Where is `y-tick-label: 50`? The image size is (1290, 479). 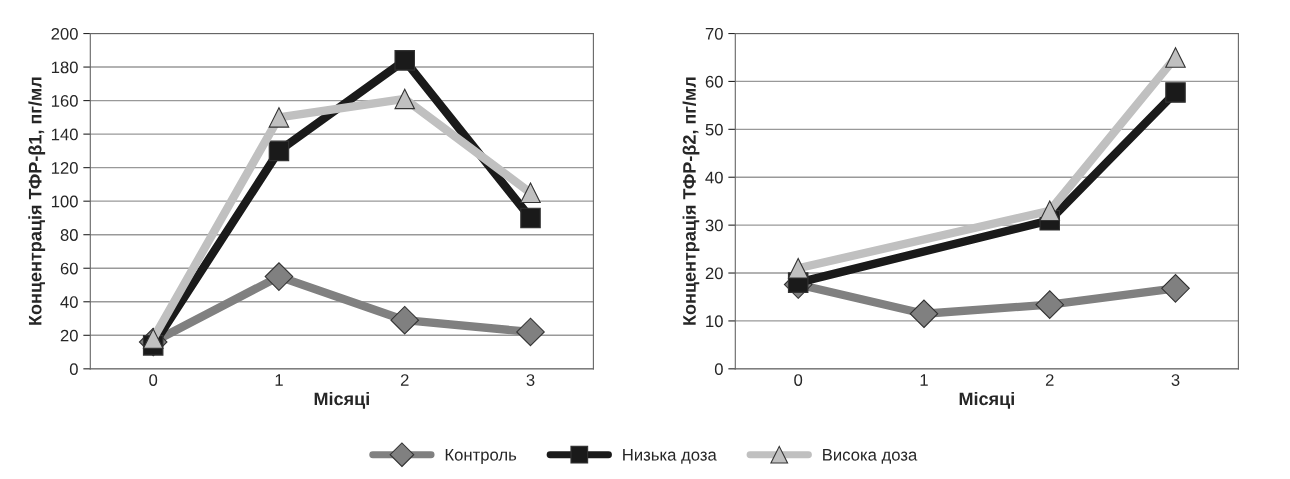
y-tick-label: 50 is located at coordinates (714, 129).